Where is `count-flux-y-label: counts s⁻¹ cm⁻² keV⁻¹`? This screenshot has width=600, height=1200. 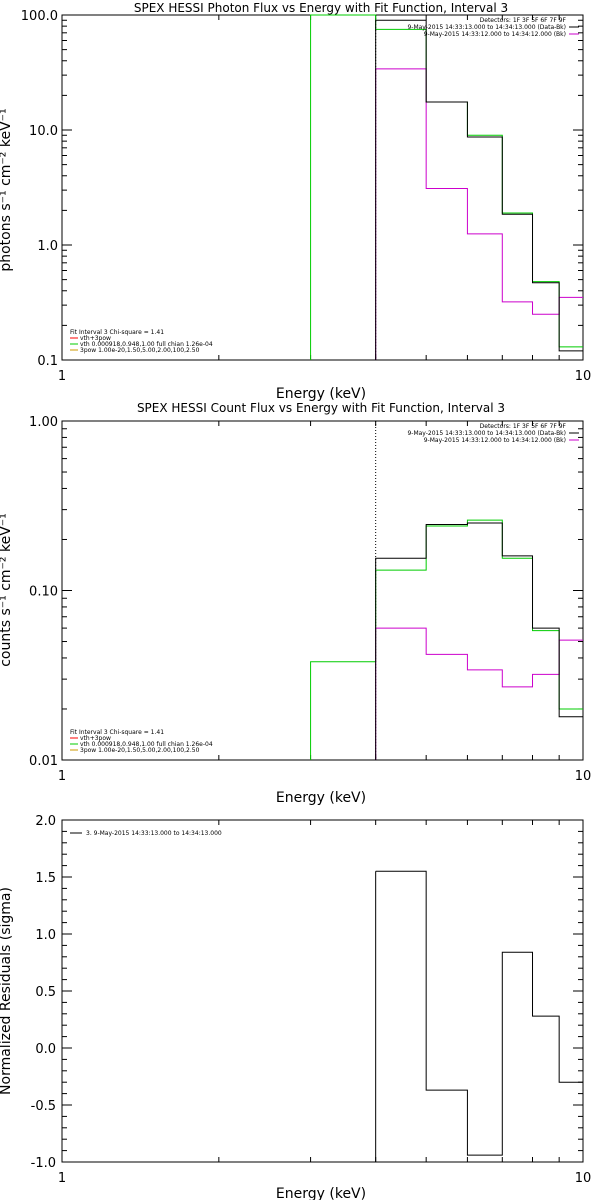 count-flux-y-label: counts s⁻¹ cm⁻² keV⁻¹ is located at coordinates (7, 590).